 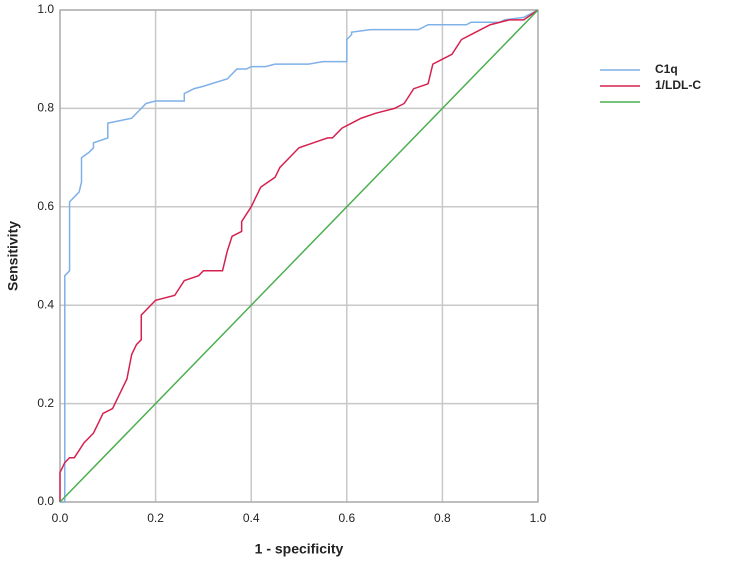 What do you see at coordinates (538, 518) in the screenshot?
I see `x-tick-label: 1.0` at bounding box center [538, 518].